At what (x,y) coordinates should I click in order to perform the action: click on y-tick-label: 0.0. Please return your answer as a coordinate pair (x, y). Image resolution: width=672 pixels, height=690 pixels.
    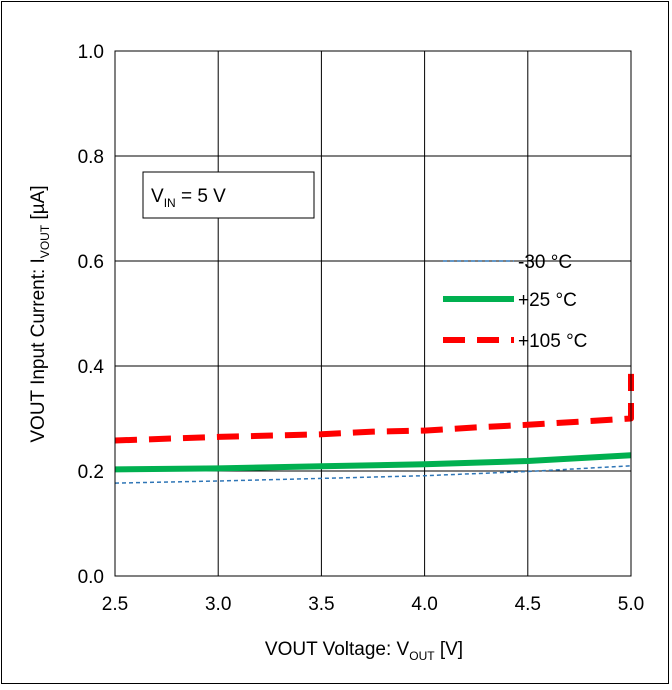
    Looking at the image, I should click on (91, 577).